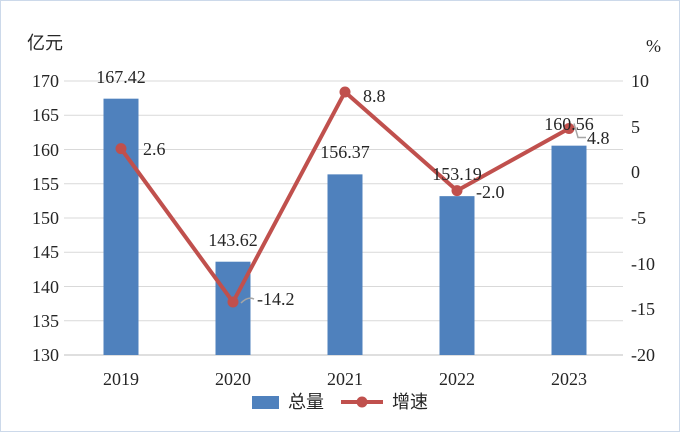 The height and width of the screenshot is (432, 680). Describe the element at coordinates (45, 115) in the screenshot. I see `left-axis-tick: 165` at that location.